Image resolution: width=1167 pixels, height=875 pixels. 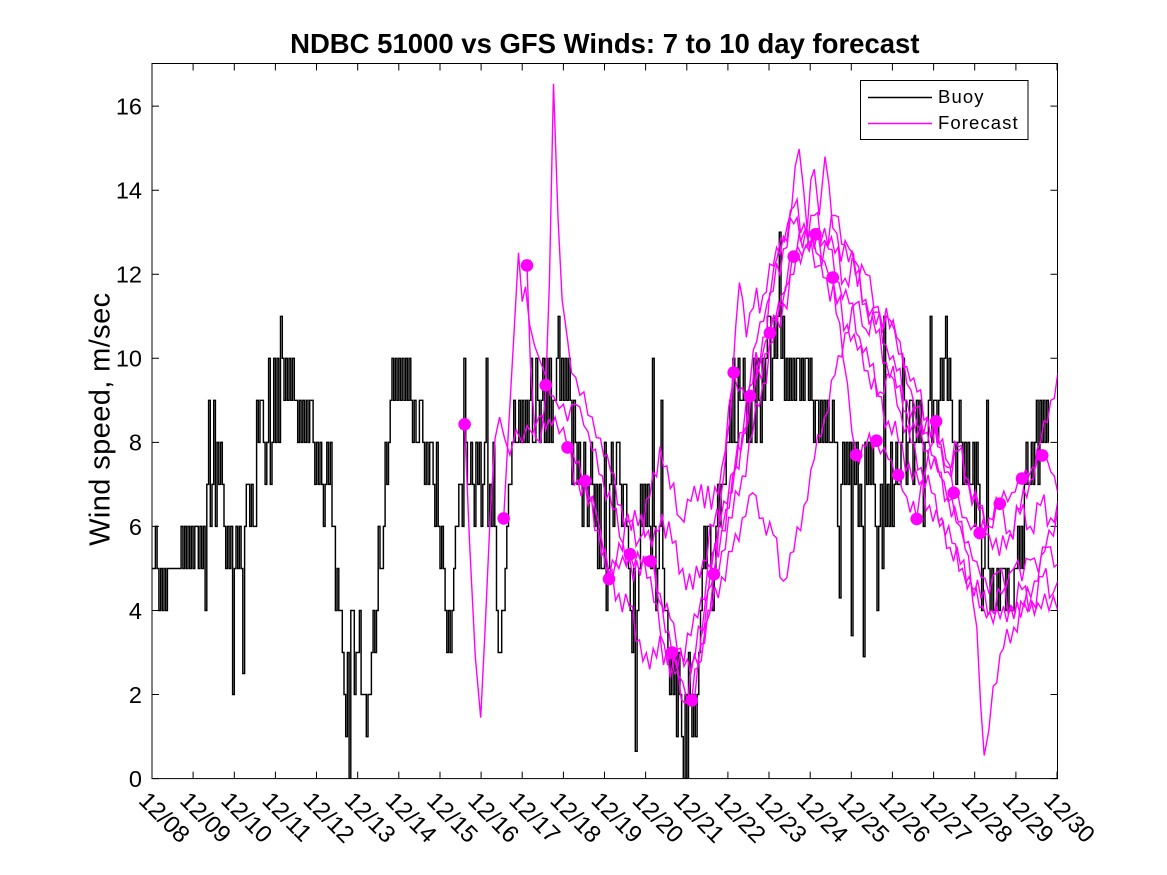 What do you see at coordinates (129, 275) in the screenshot?
I see `svg-text: 12` at bounding box center [129, 275].